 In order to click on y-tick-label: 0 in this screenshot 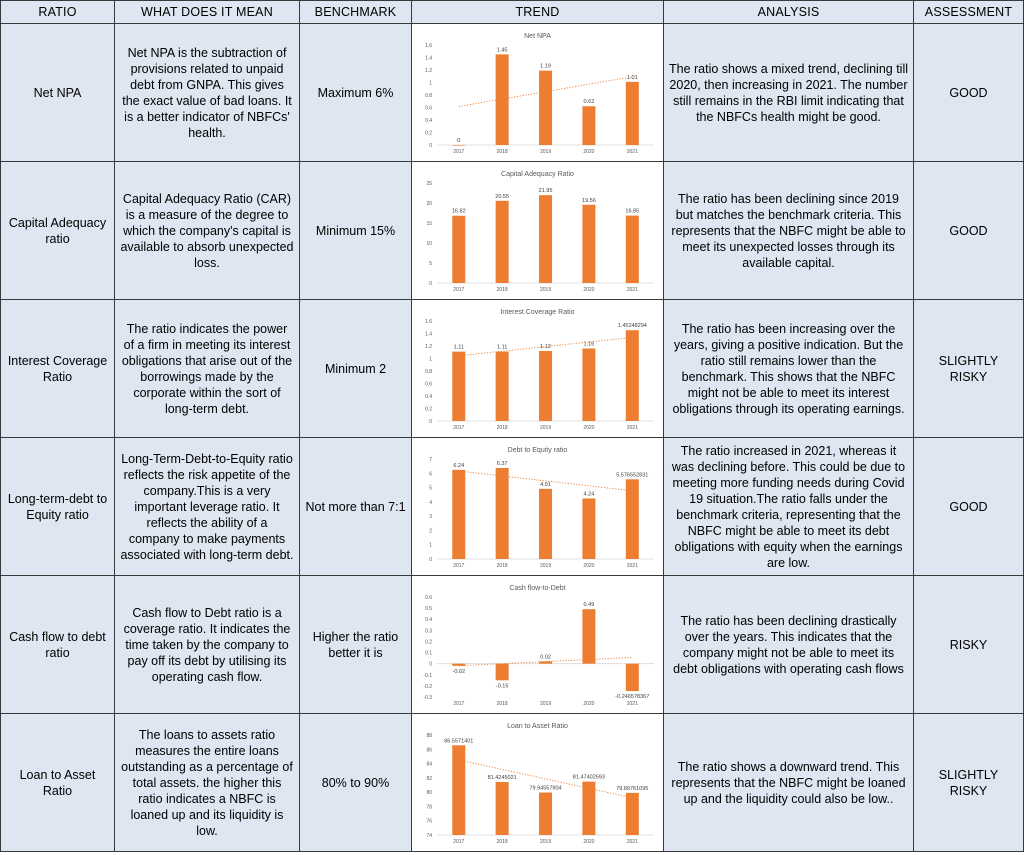, I will do `click(430, 560)`.